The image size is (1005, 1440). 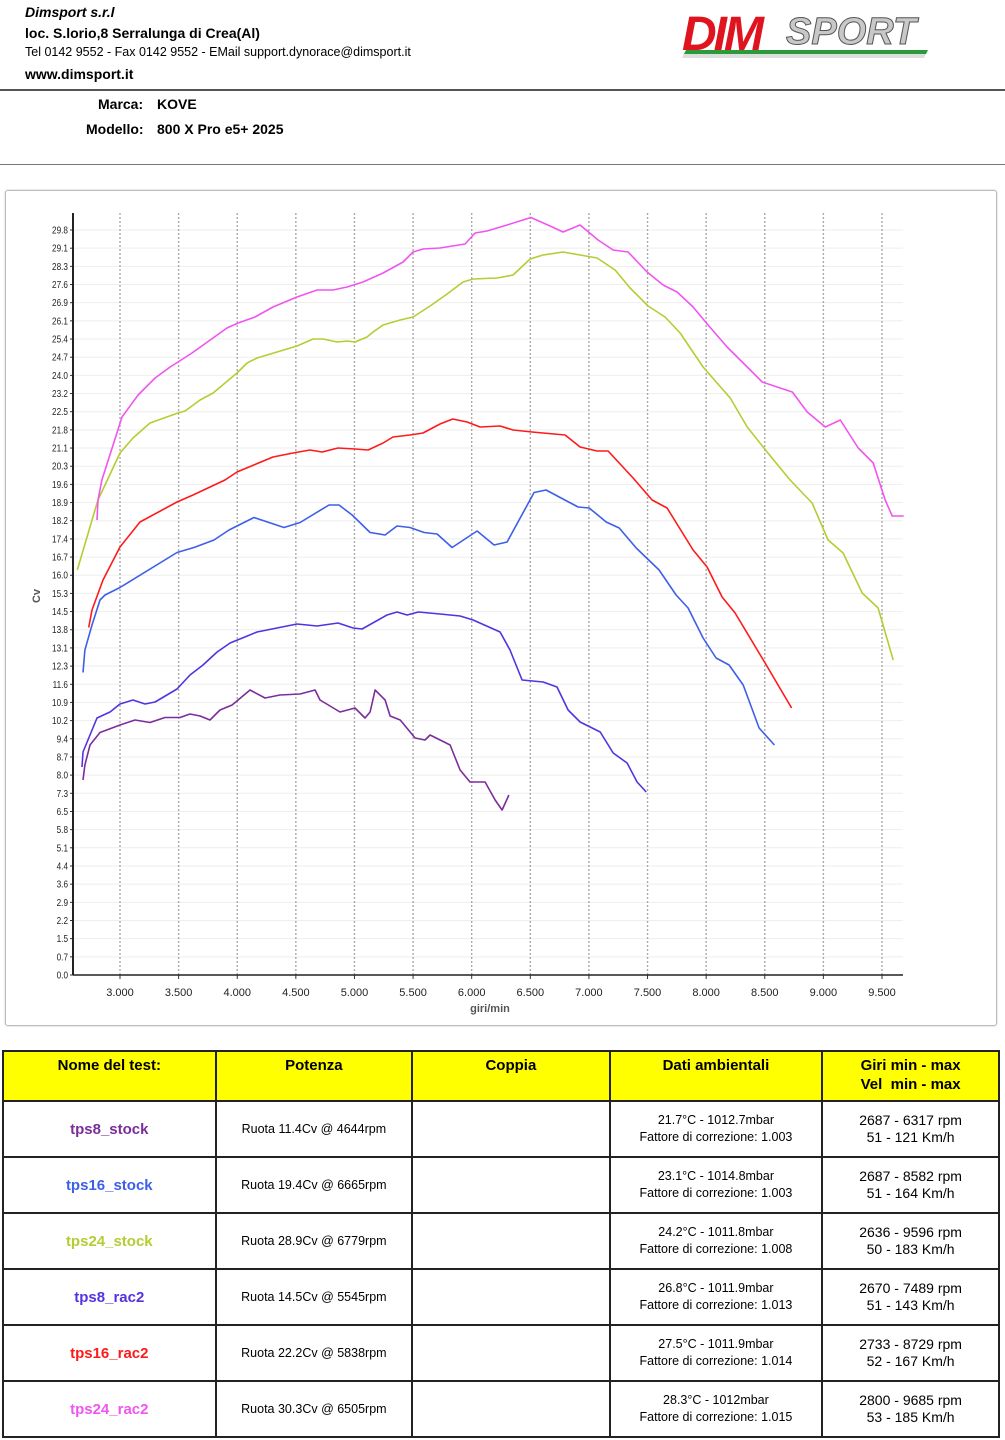 What do you see at coordinates (716, 1344) in the screenshot?
I see `ambient-conditions: 27.5°C - 1011.9mbar` at bounding box center [716, 1344].